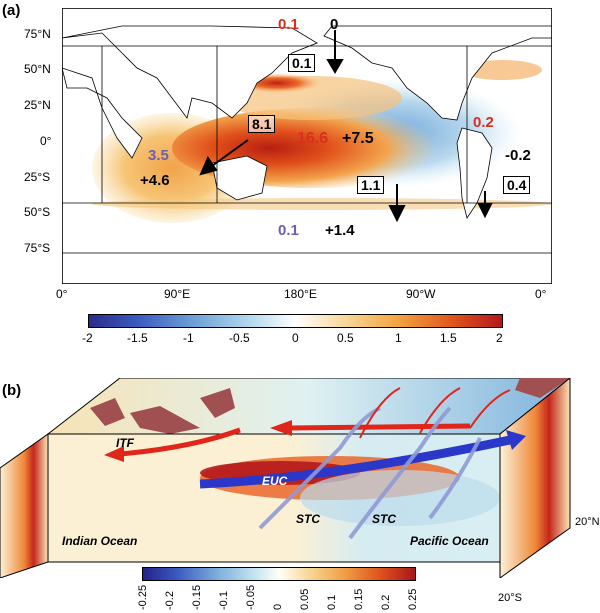 The height and width of the screenshot is (613, 600). I want to click on annotation-box-south-atl: 0.4, so click(517, 185).